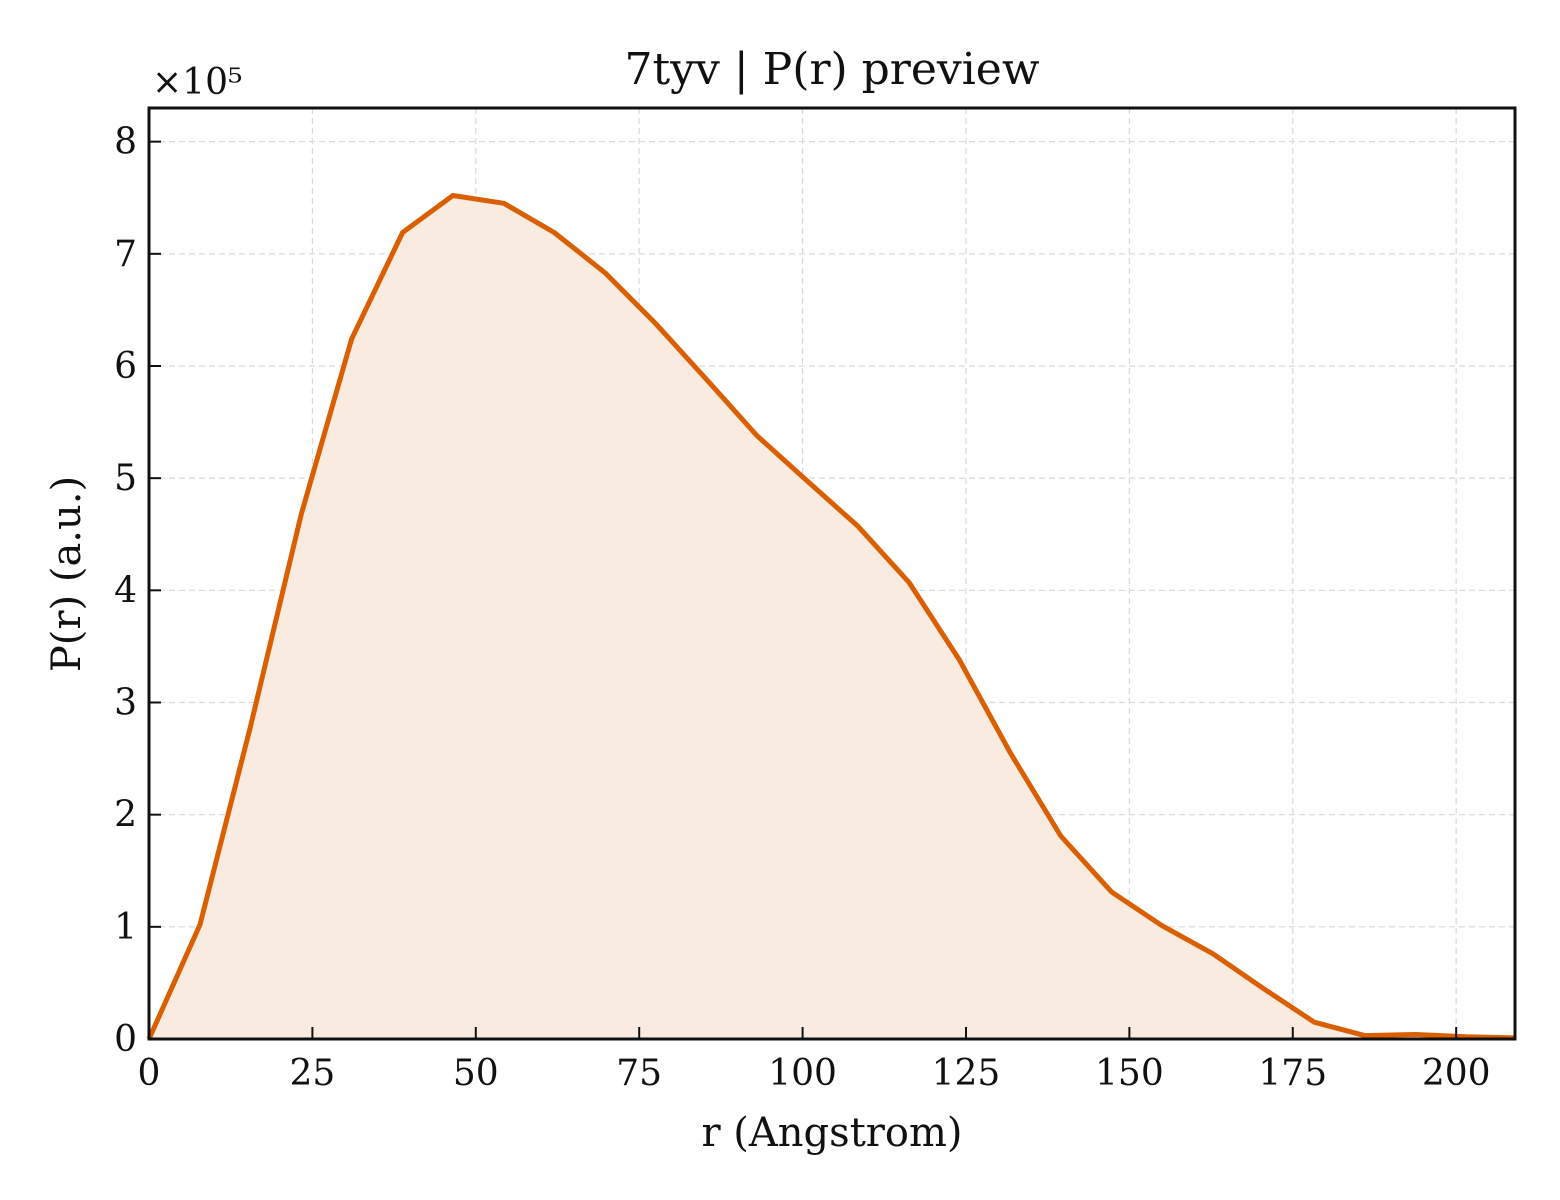  I want to click on x-axis-label: r (Angstrom), so click(831, 1133).